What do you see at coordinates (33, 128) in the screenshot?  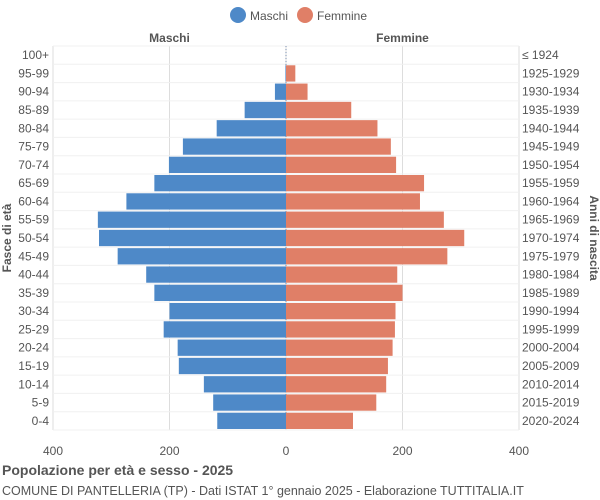 I see `age-group-label: 80-84` at bounding box center [33, 128].